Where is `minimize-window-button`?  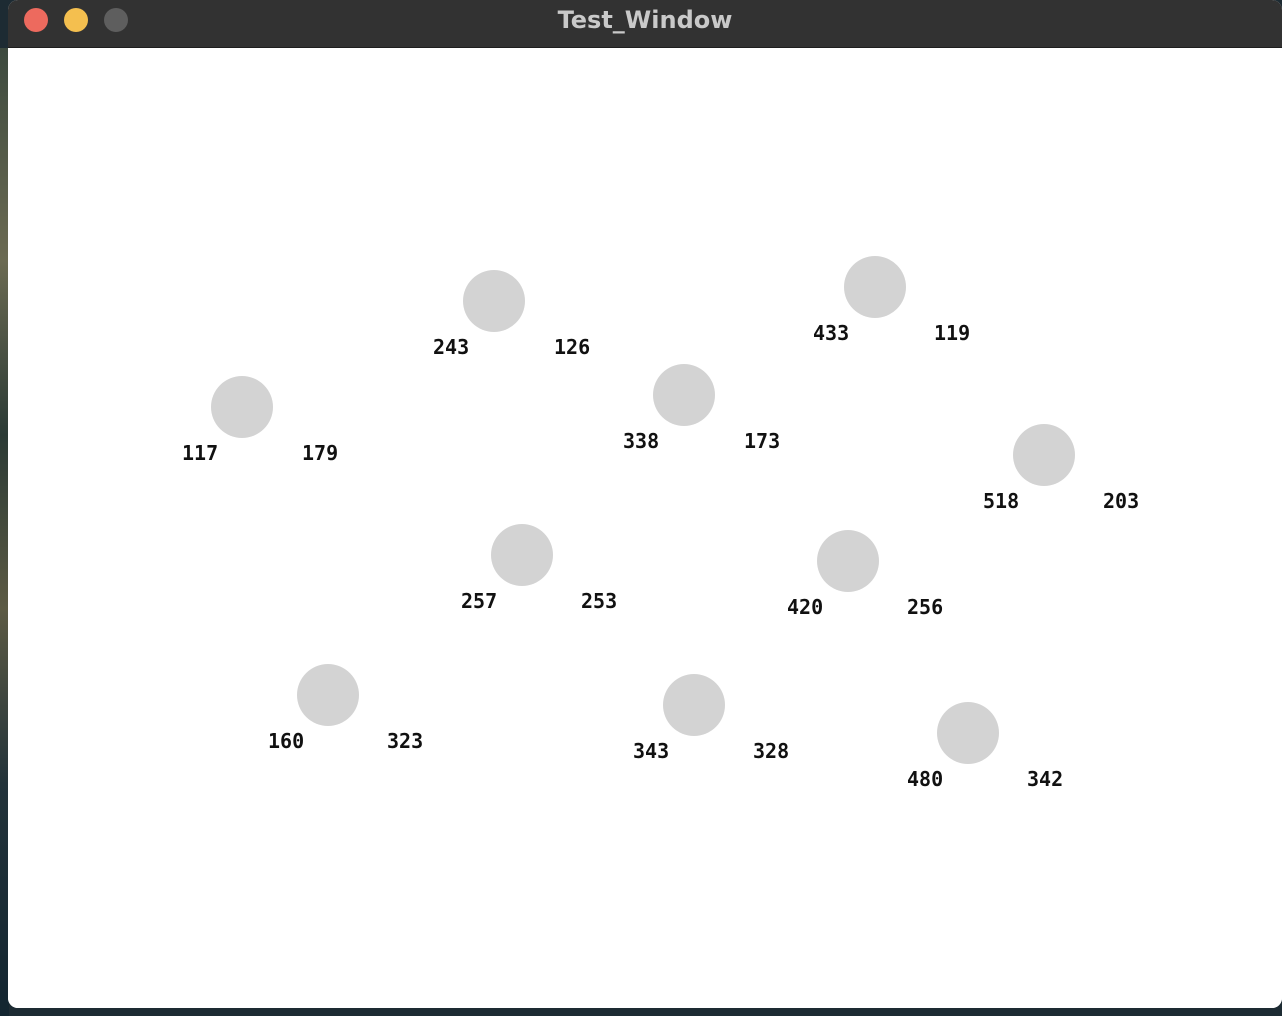 minimize-window-button is located at coordinates (76, 20).